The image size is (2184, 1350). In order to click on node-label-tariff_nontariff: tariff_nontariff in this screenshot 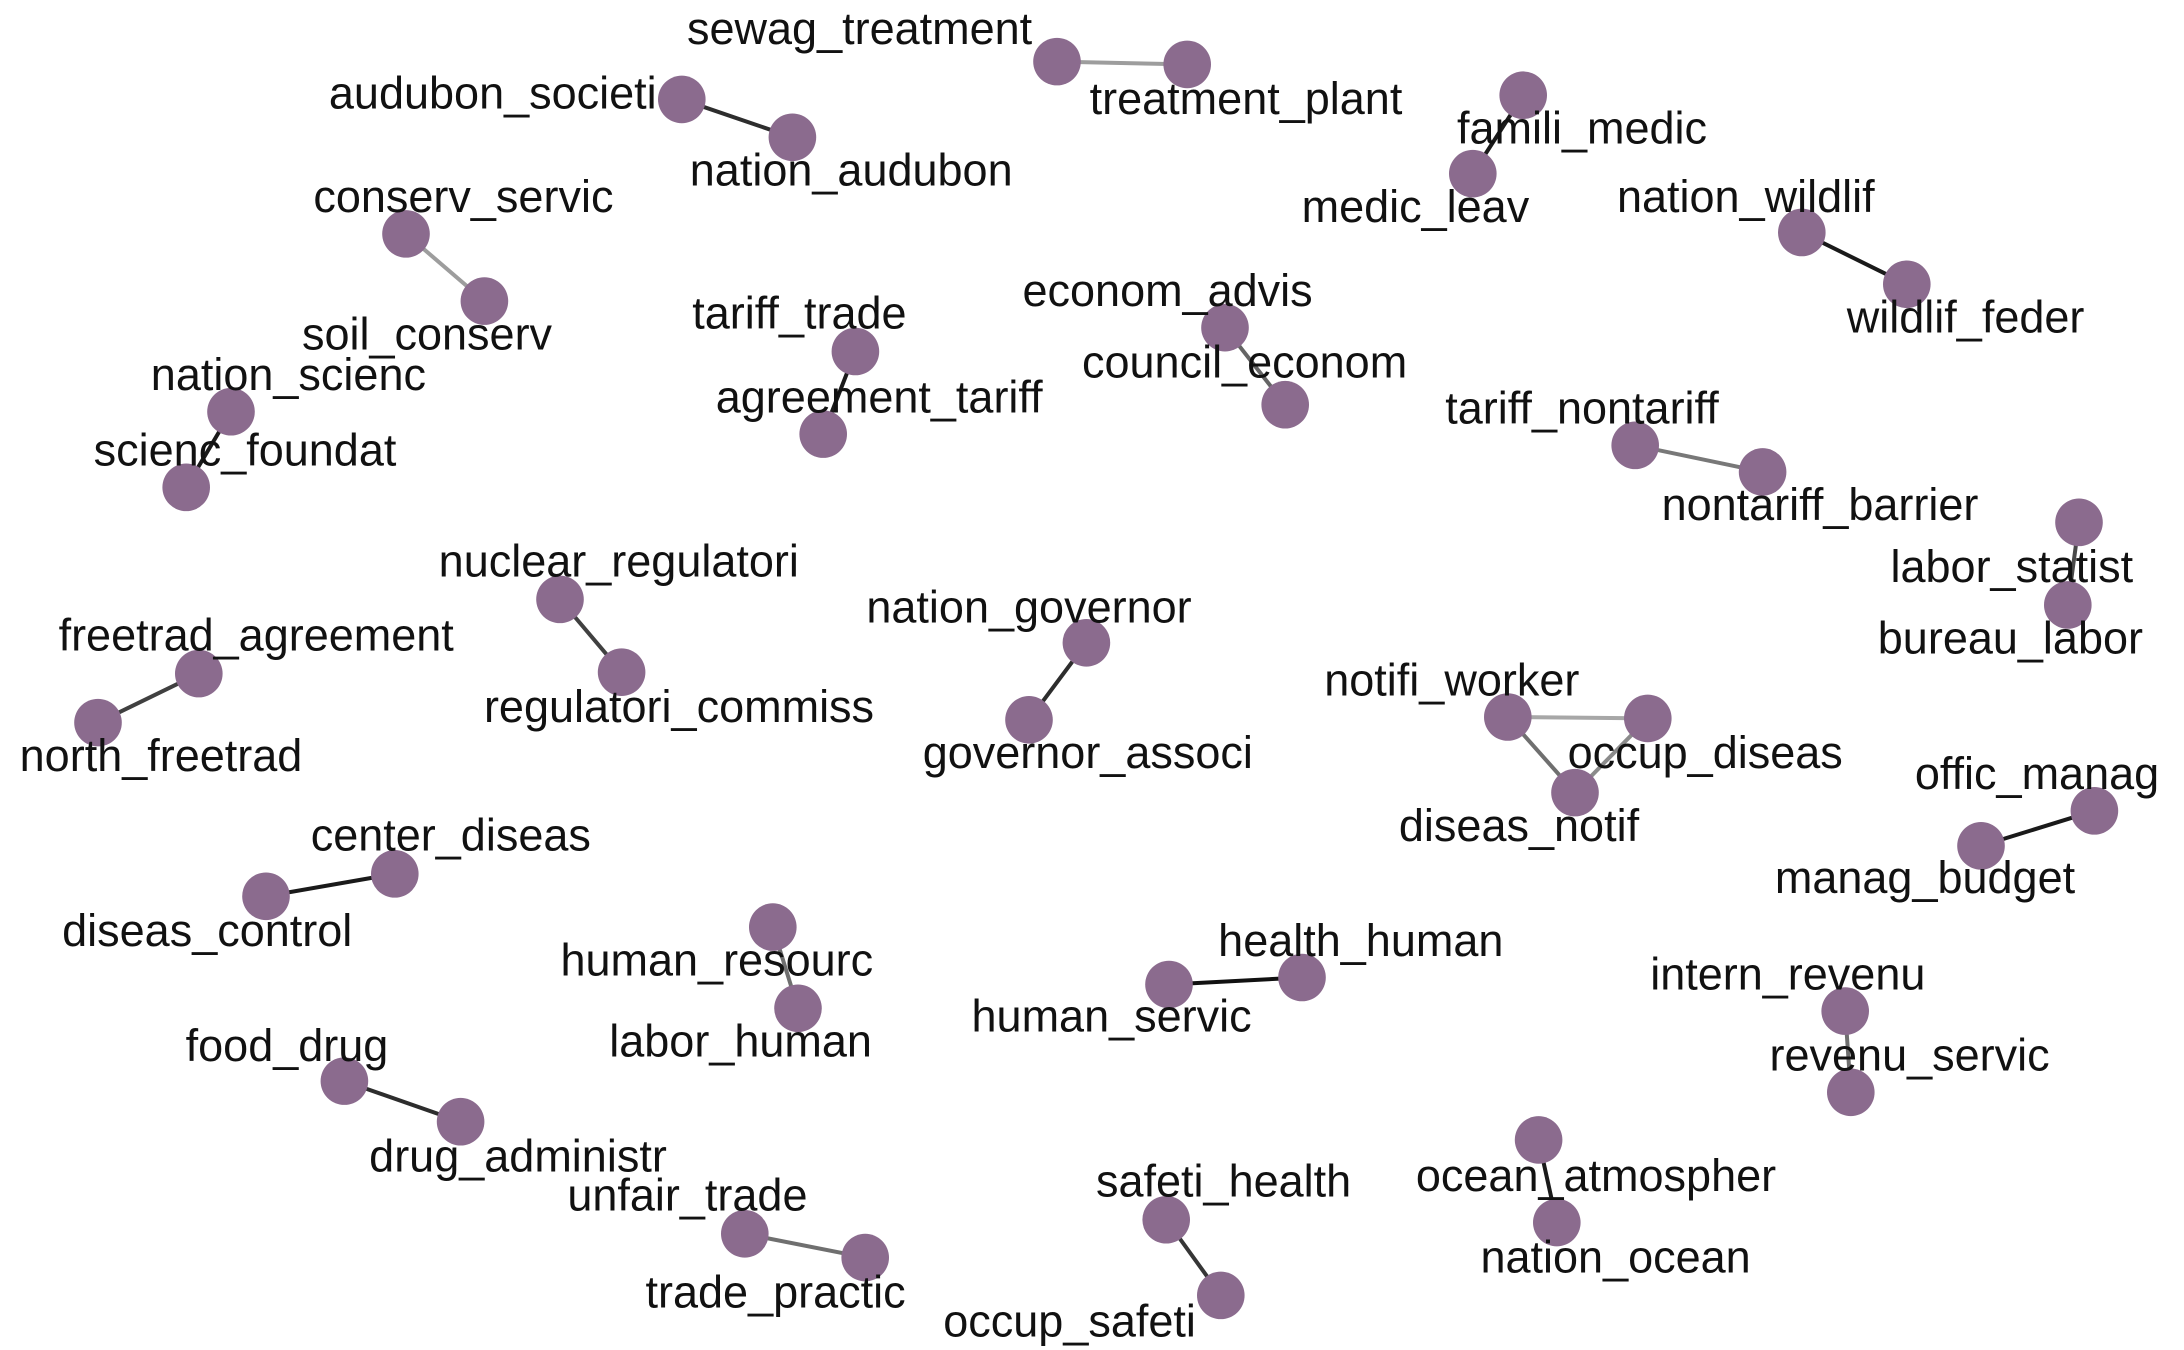, I will do `click(1582, 408)`.